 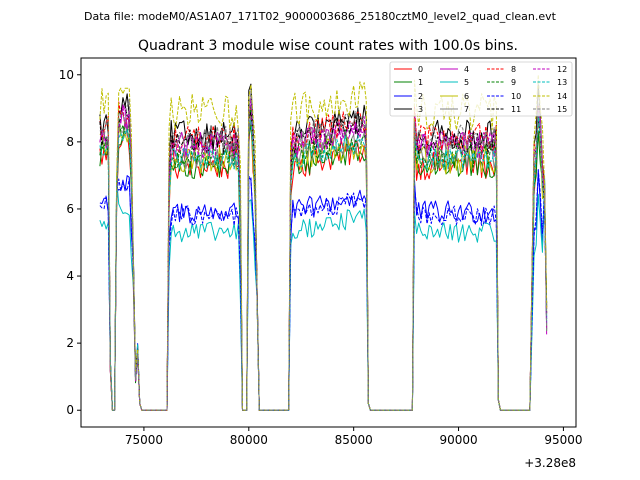 I want to click on legend-label-7: 7, so click(x=466, y=109).